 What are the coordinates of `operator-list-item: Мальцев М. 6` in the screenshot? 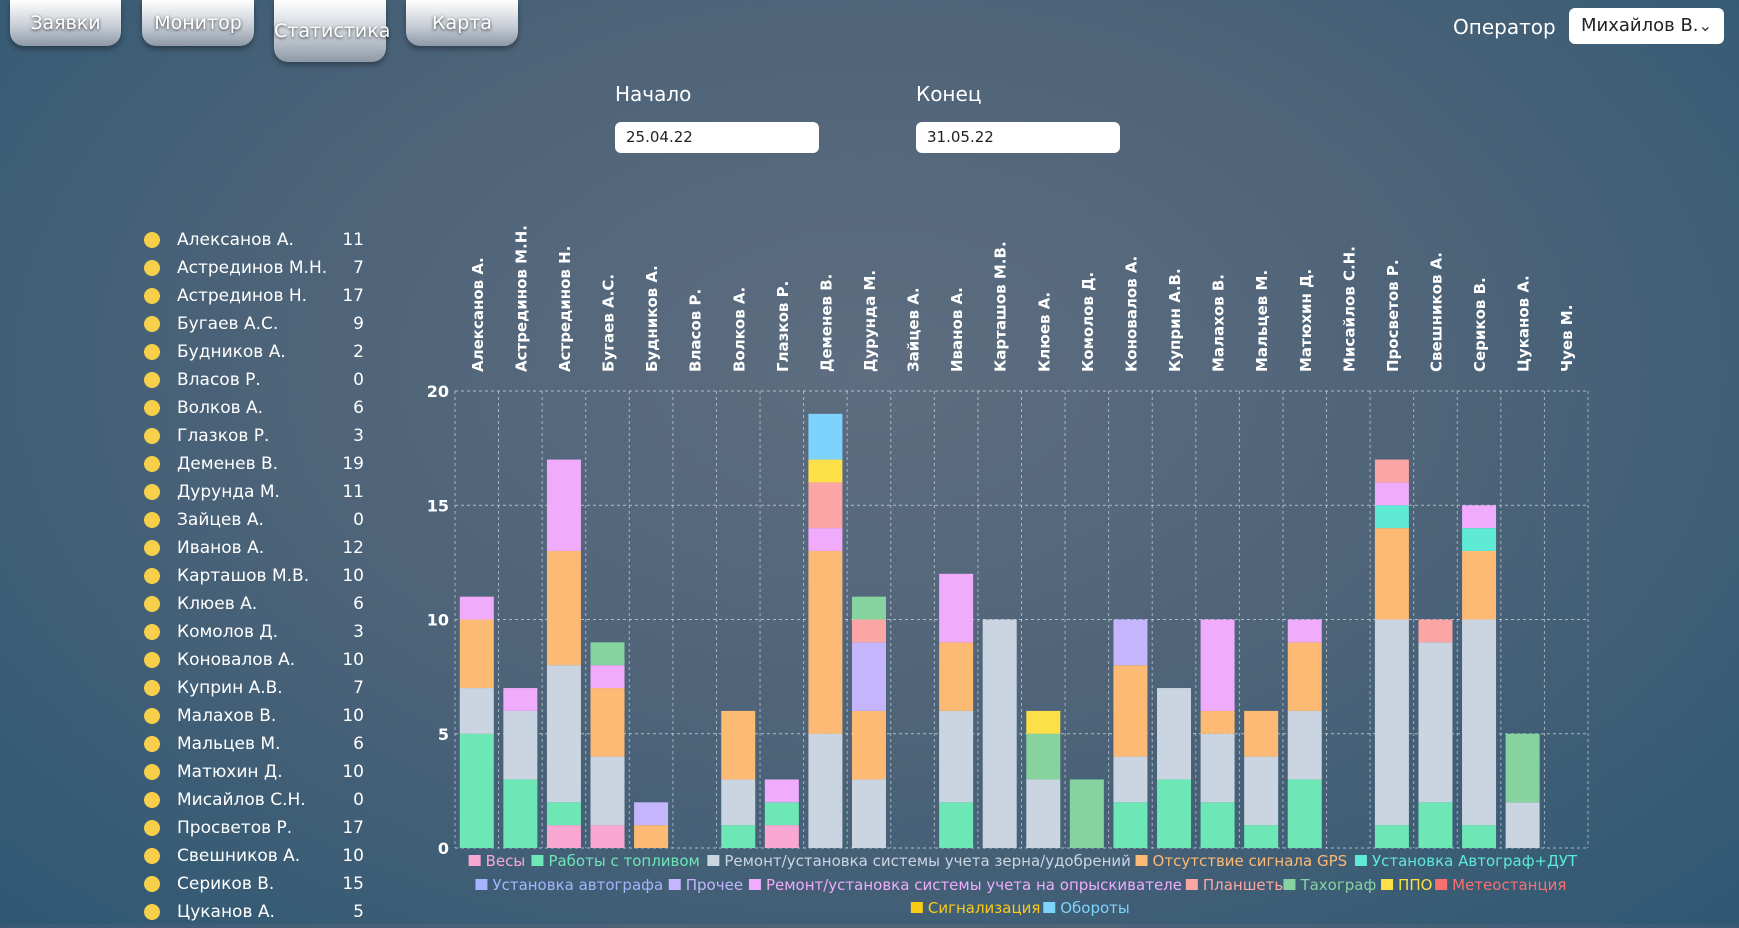 It's located at (254, 746).